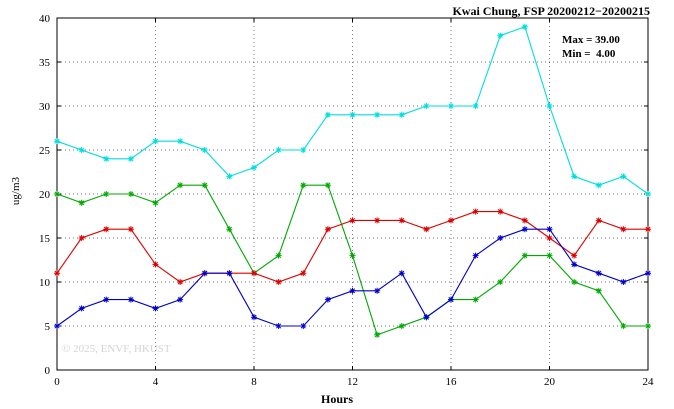  What do you see at coordinates (254, 382) in the screenshot?
I see `x-tick-label: 8` at bounding box center [254, 382].